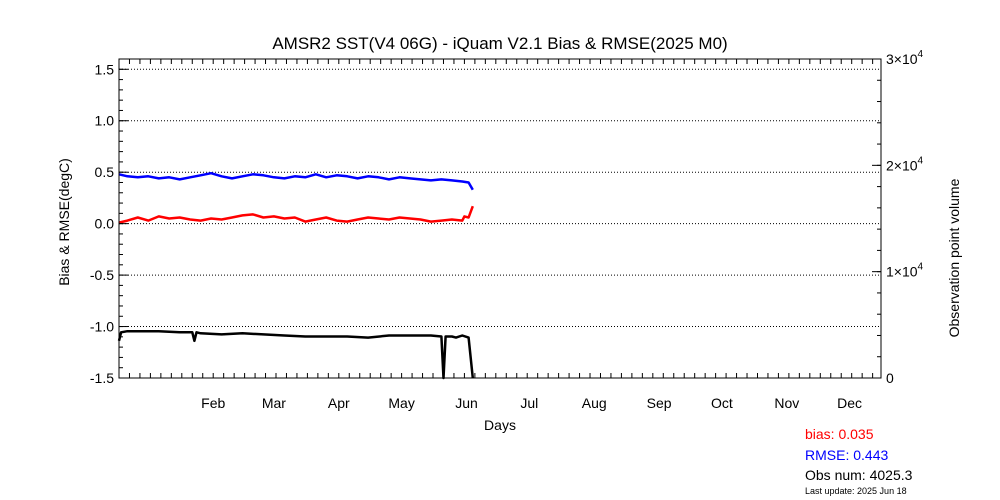 This screenshot has width=1000, height=500. What do you see at coordinates (102, 378) in the screenshot?
I see `y-tick-label: -1.5` at bounding box center [102, 378].